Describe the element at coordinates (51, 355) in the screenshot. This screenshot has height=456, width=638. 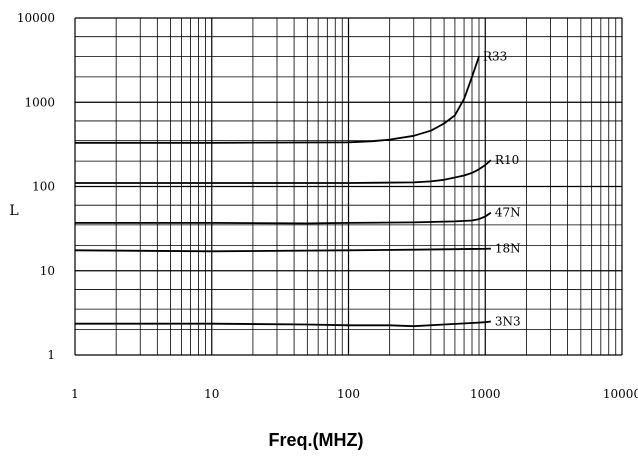
I see `y-tick-label: 1` at that location.